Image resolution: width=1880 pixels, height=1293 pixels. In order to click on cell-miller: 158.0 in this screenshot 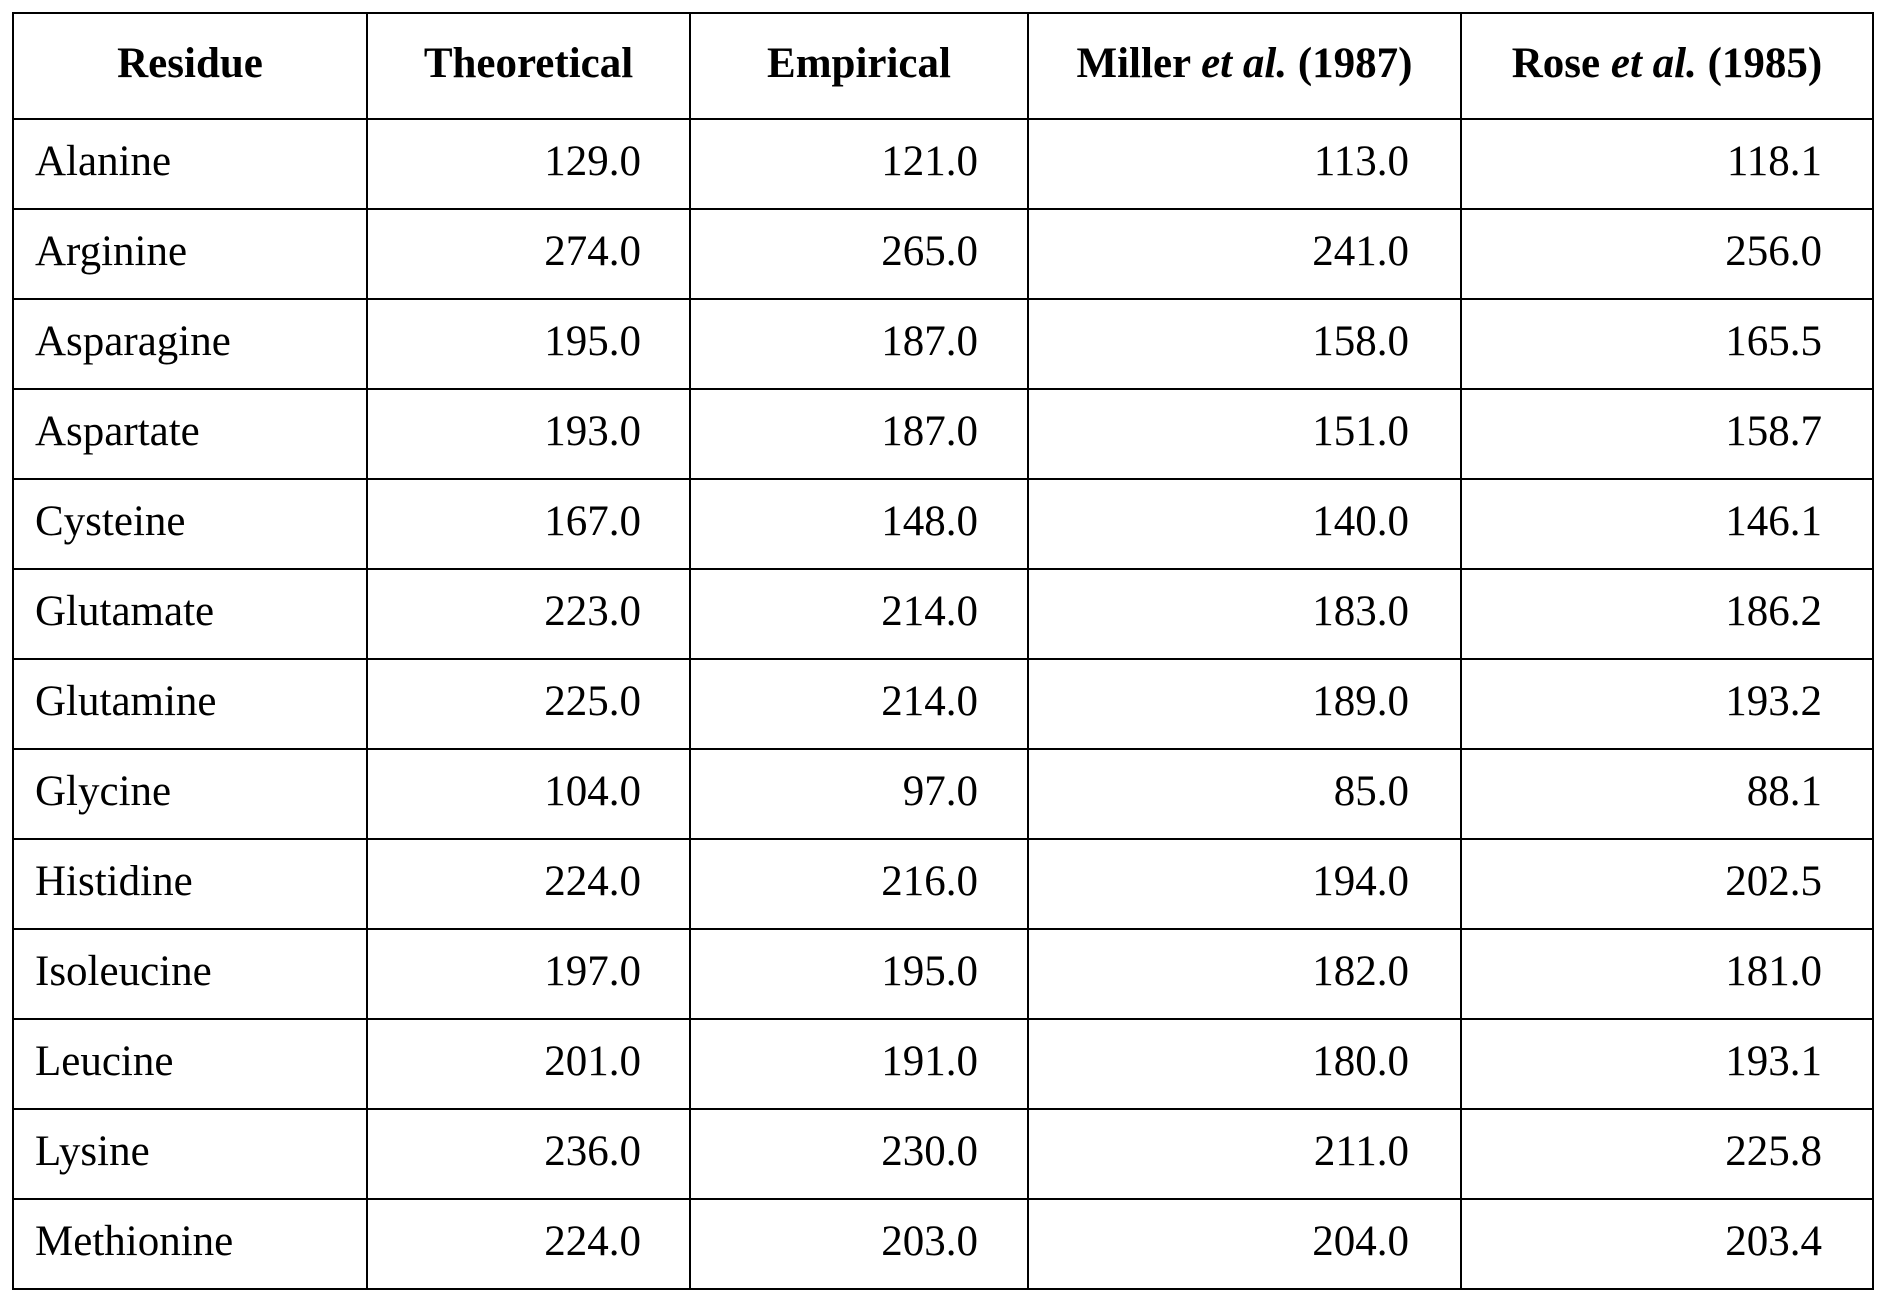, I will do `click(1244, 344)`.